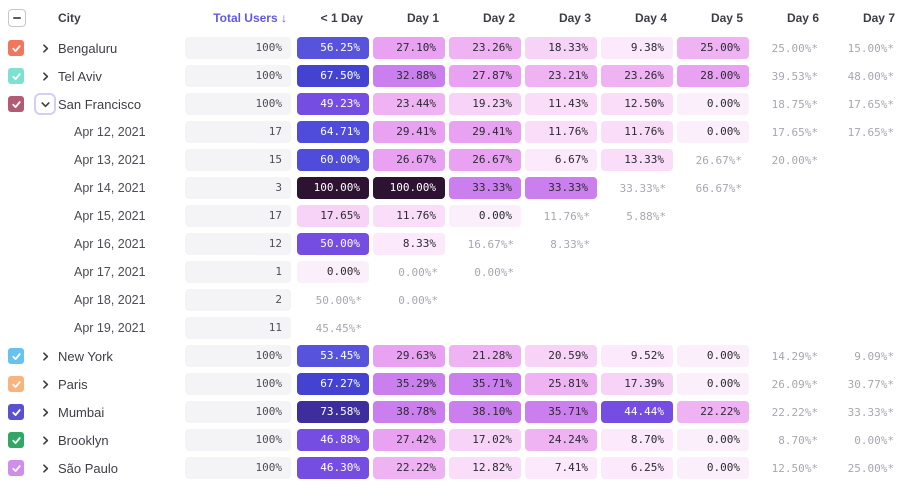 This screenshot has height=483, width=920. What do you see at coordinates (250, 18) in the screenshot?
I see `column-header-total-users: Total Users ↓` at bounding box center [250, 18].